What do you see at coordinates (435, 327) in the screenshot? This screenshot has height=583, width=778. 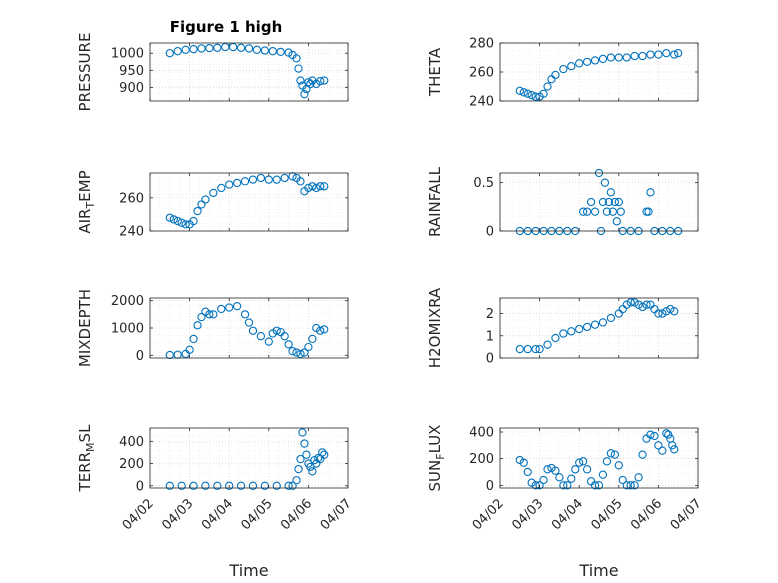 I see `y-axis-label: H2OMIXRA` at bounding box center [435, 327].